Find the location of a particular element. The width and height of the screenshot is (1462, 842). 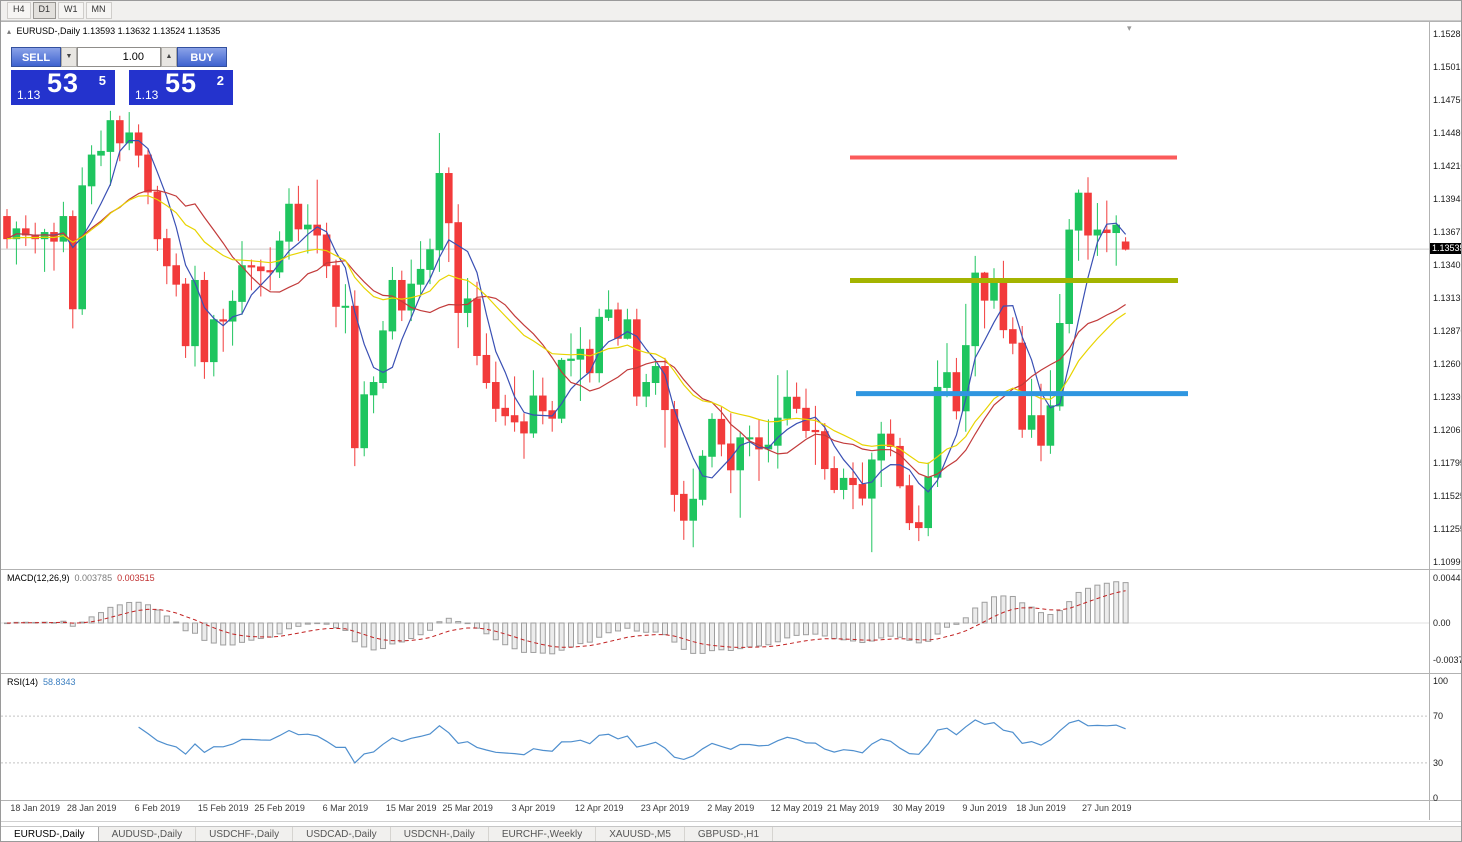

price-scale-label: 1.11255 is located at coordinates (1447, 529).